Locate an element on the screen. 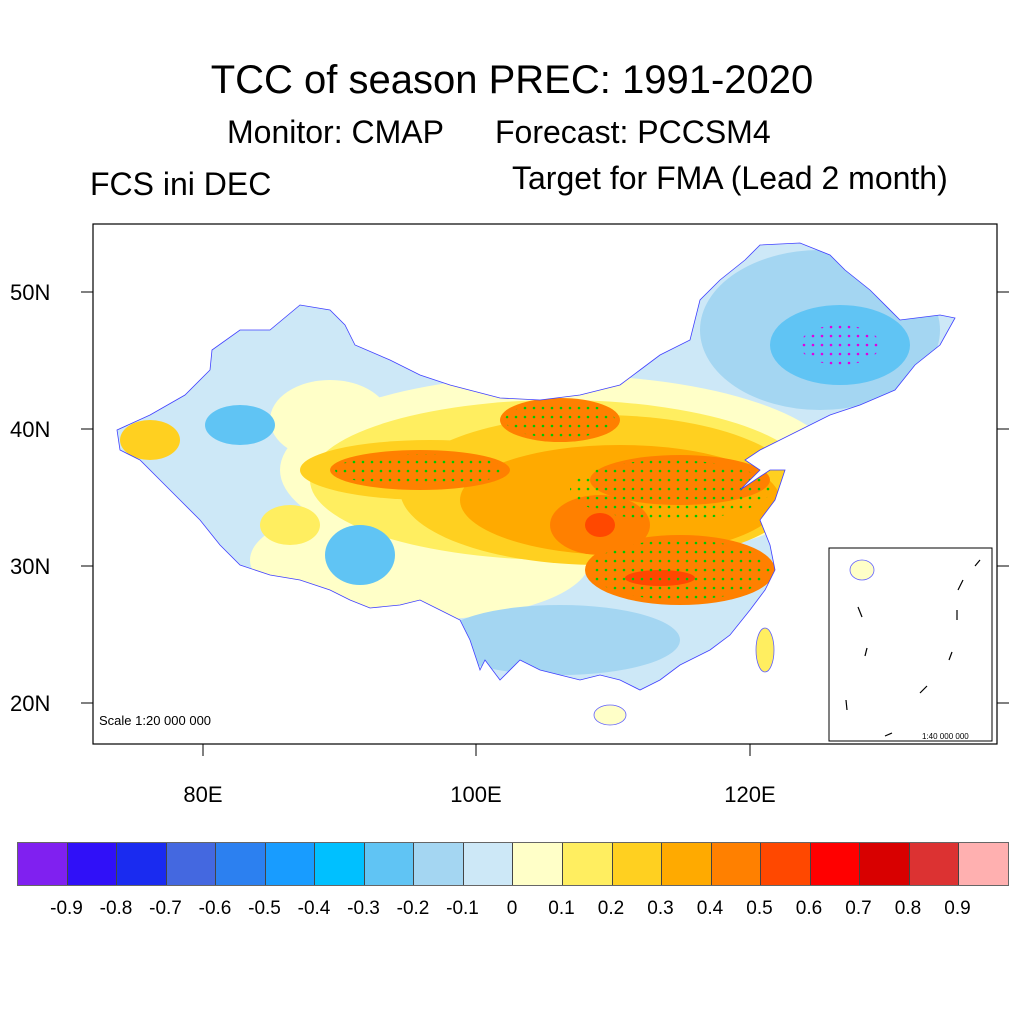 This screenshot has width=1024, height=1024. lat-tick-20n: 20N is located at coordinates (30, 703).